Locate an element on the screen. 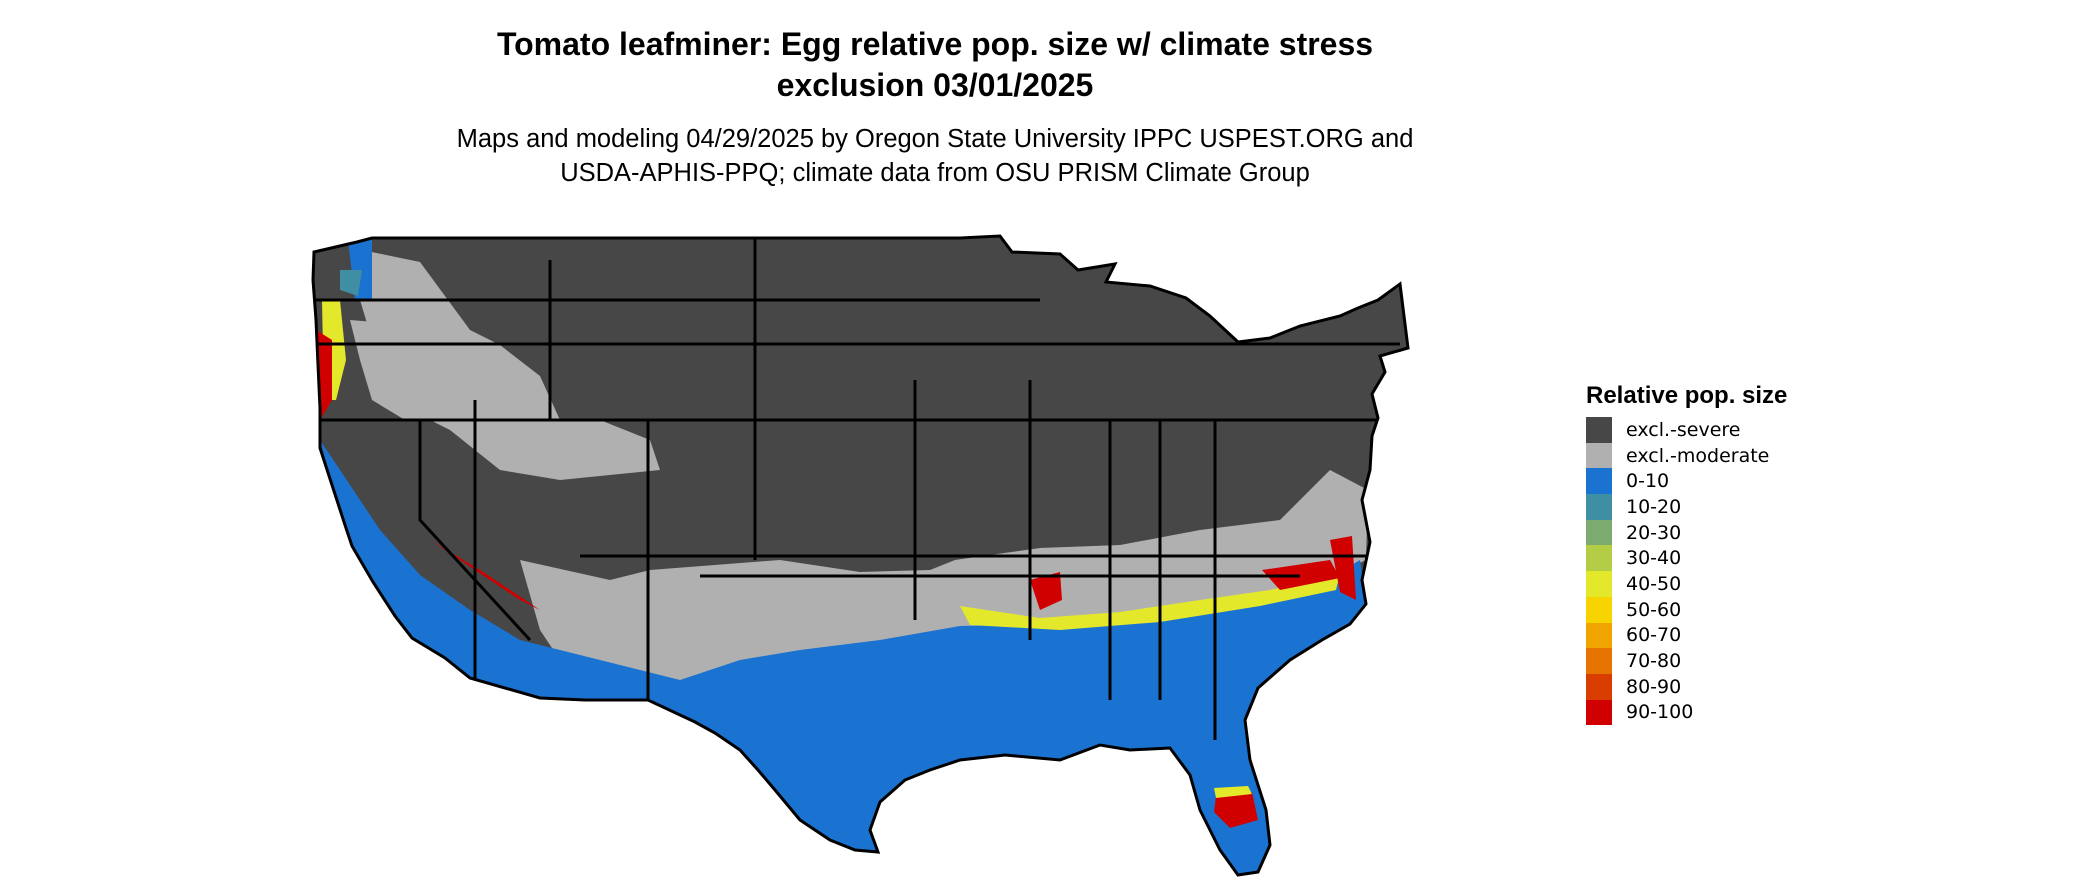  region-excl-moderate-south is located at coordinates (944, 585).